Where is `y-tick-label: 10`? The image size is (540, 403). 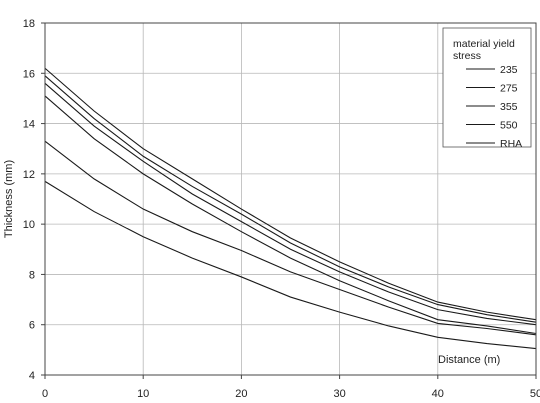
y-tick-label: 10 is located at coordinates (29, 225).